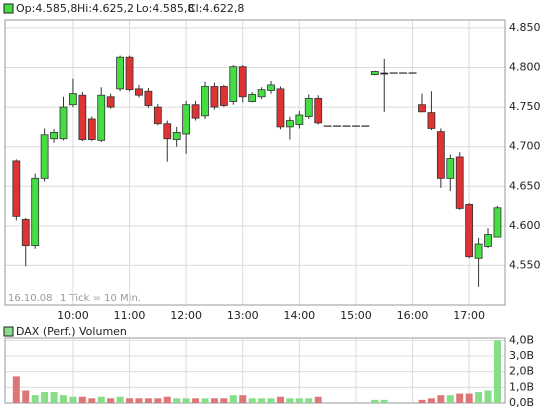 The image size is (545, 410). What do you see at coordinates (413, 315) in the screenshot?
I see `x-tick-label: 16:00` at bounding box center [413, 315].